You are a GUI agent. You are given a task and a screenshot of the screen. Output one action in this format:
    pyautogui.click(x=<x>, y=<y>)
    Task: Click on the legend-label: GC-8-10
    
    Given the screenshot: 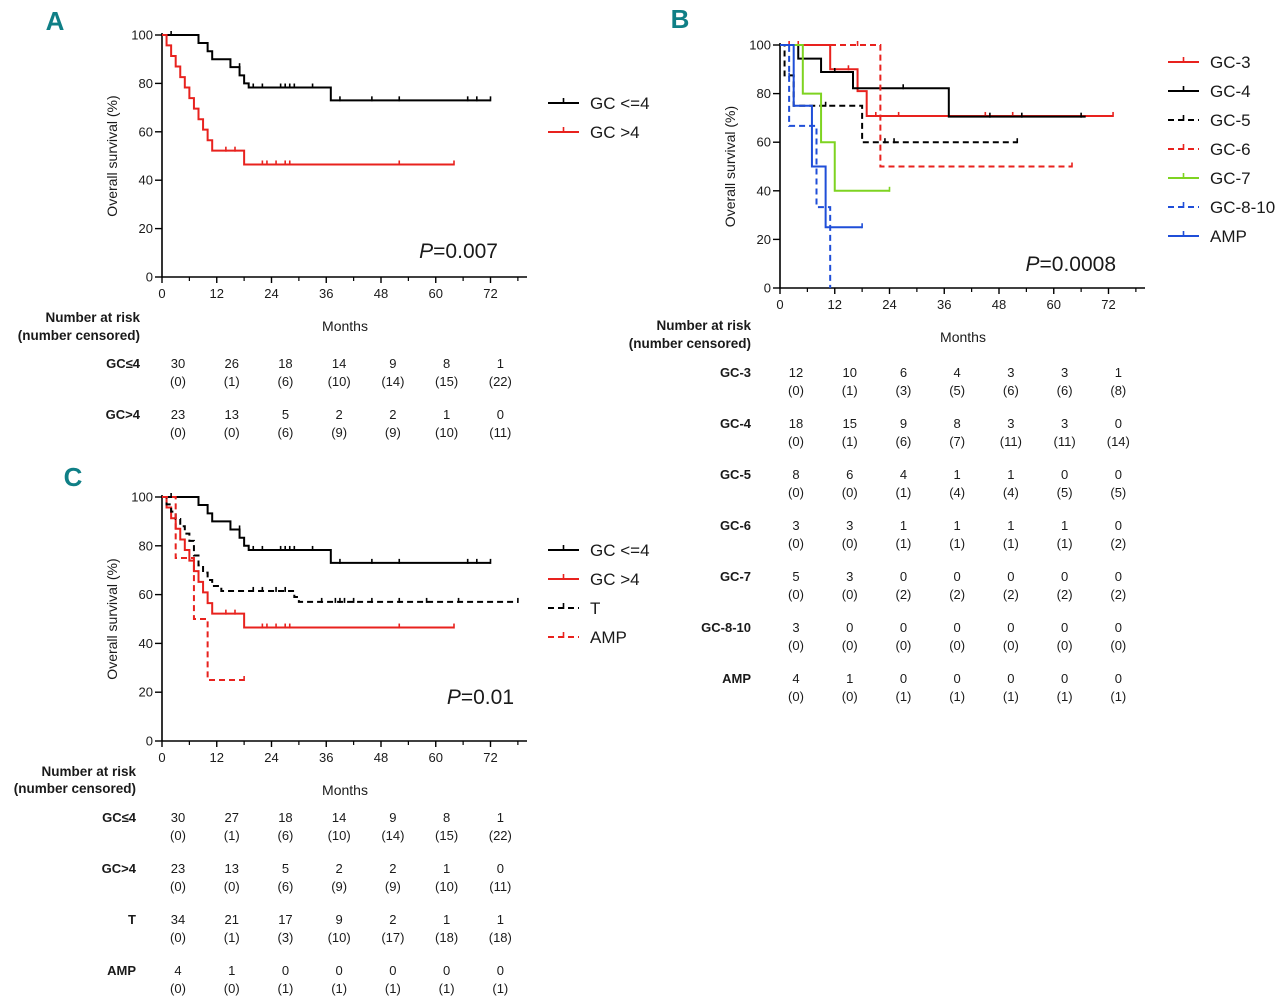 What is the action you would take?
    pyautogui.click(x=1242, y=207)
    